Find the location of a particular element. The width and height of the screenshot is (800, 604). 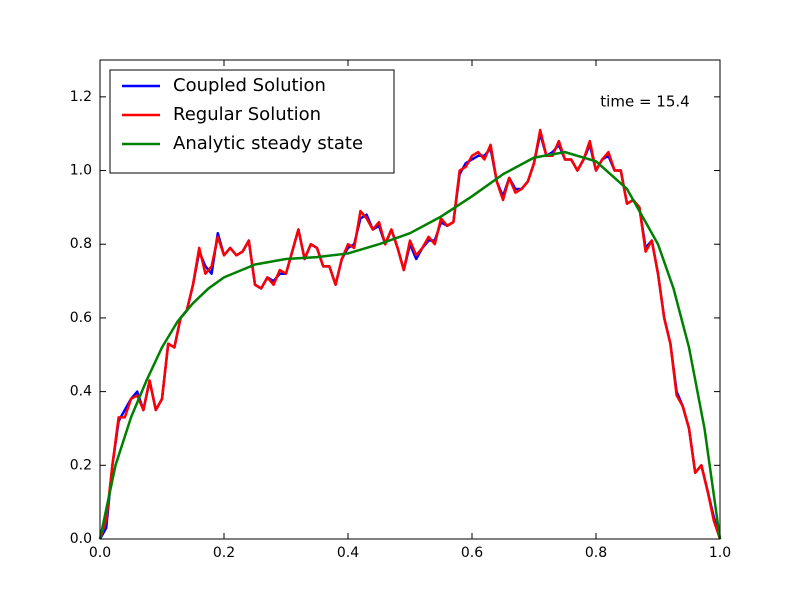

x-tick-label: 0.4 is located at coordinates (348, 553).